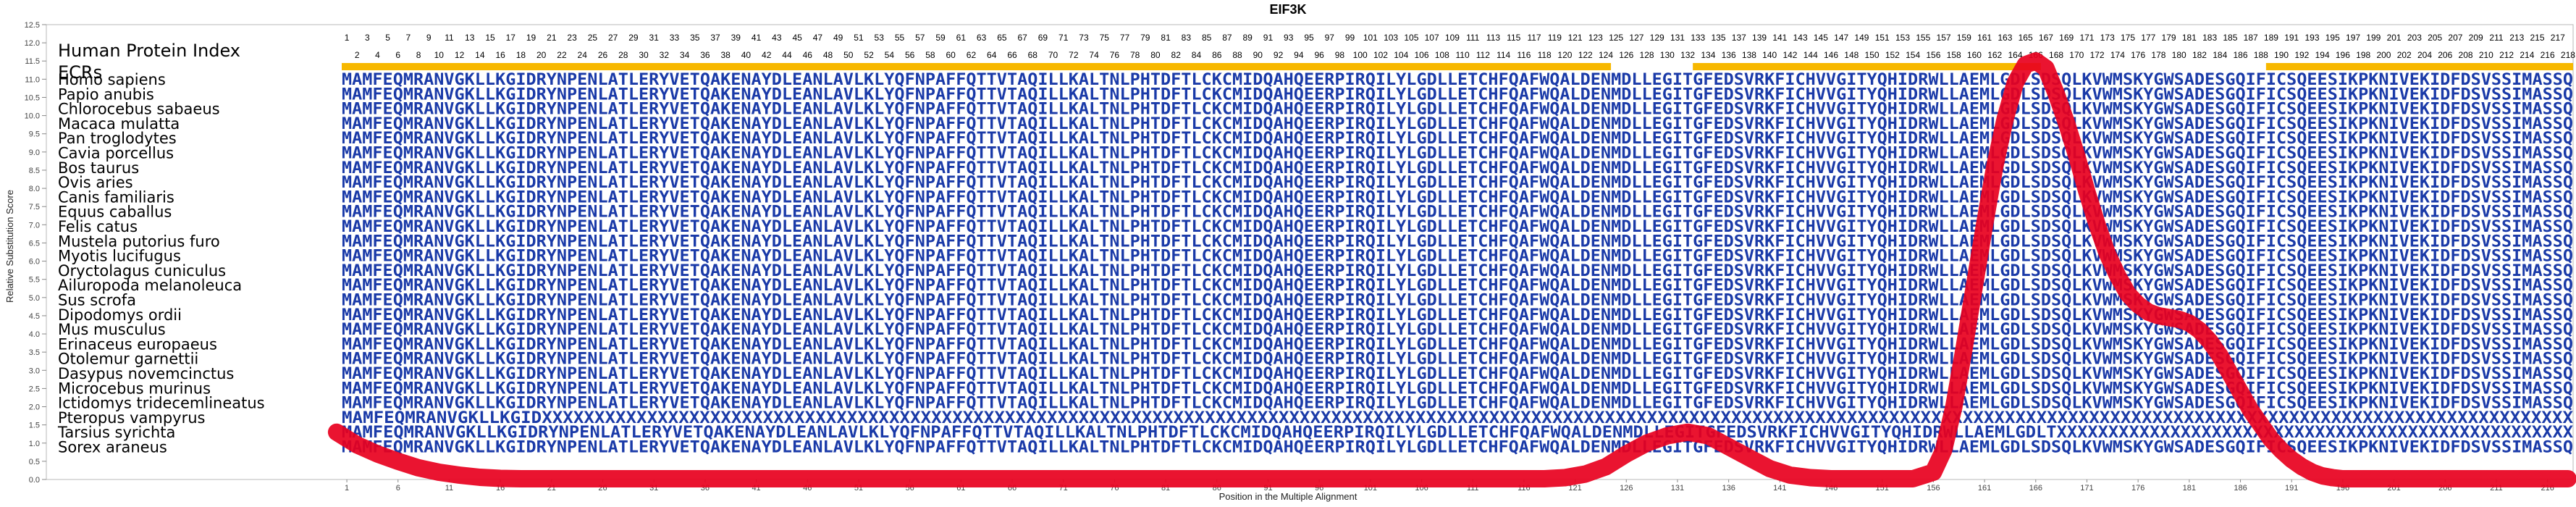  I want to click on position-index-label: 164, so click(2015, 55).